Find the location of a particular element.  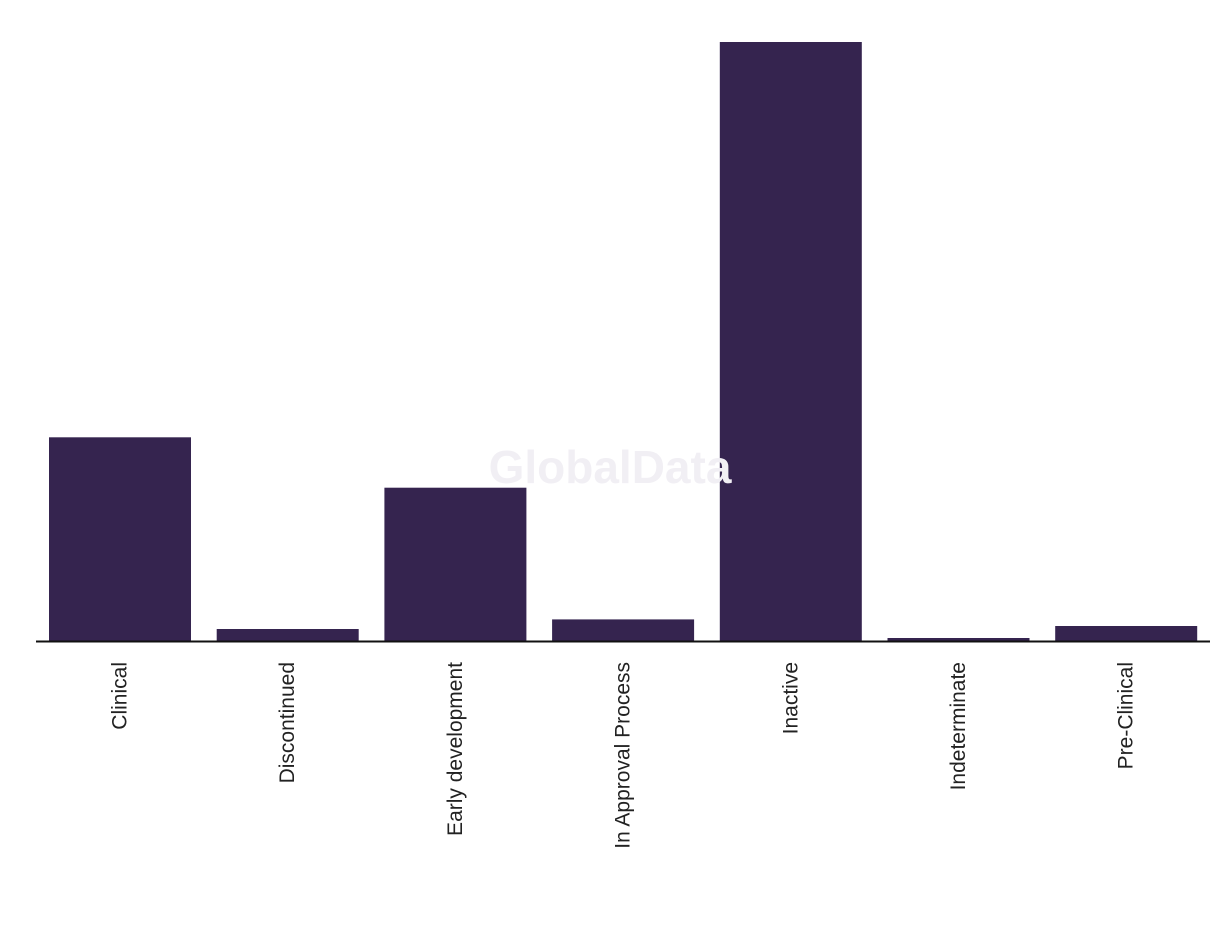

x-tick-label: Pre-Clinical is located at coordinates (1126, 715).